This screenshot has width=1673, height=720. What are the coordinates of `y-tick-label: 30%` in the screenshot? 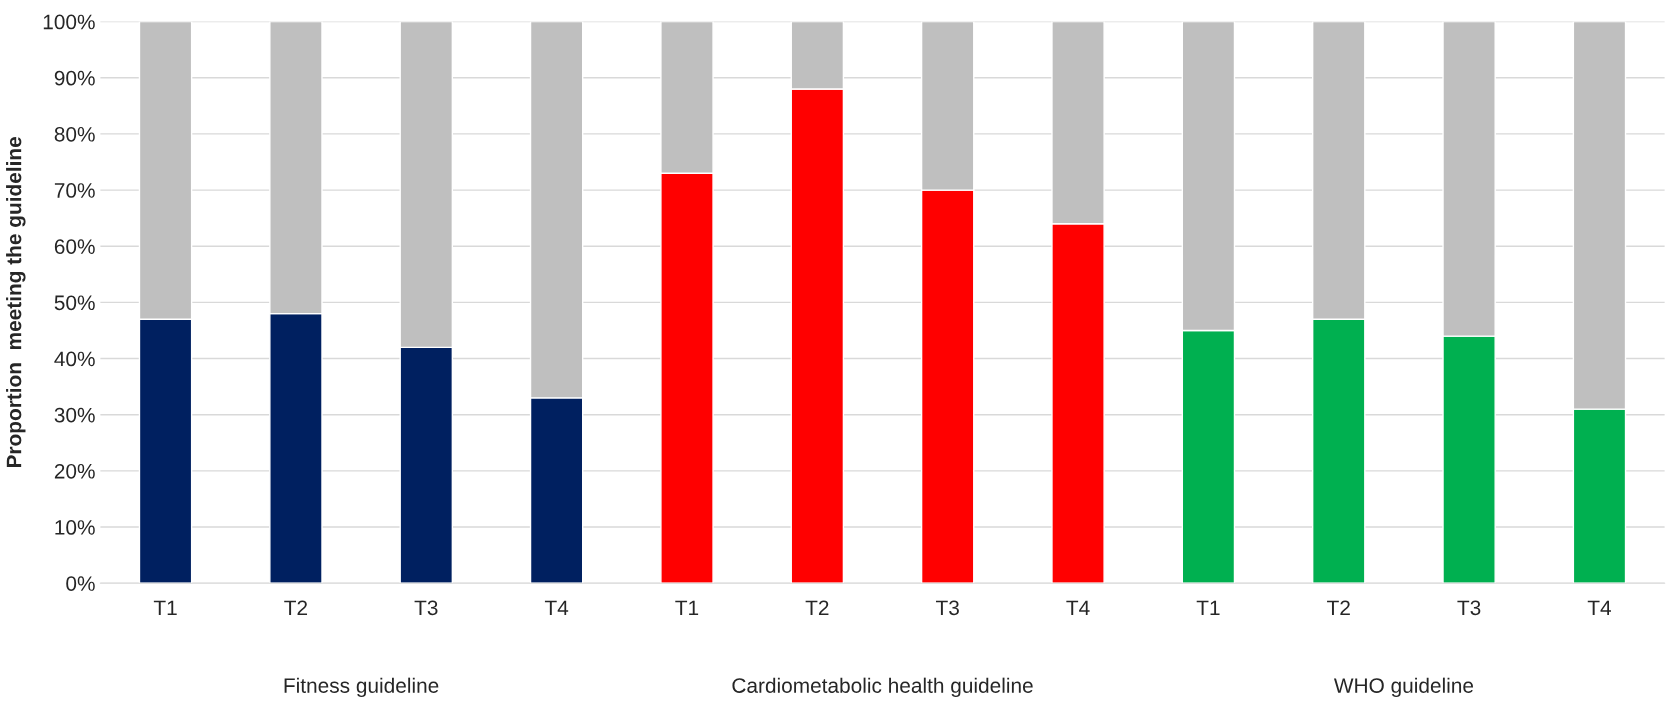 It's located at (74, 415).